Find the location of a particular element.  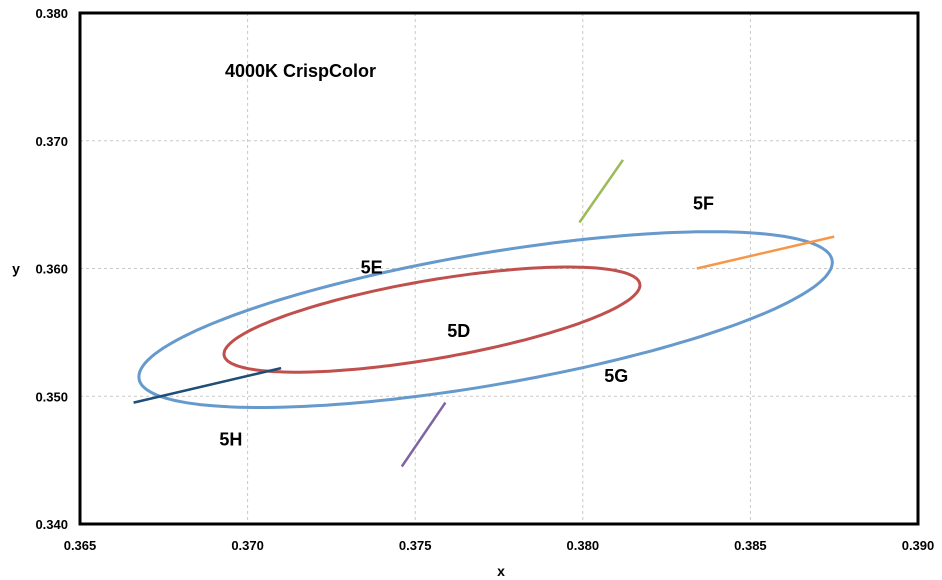

y-tick-label: 0.380 is located at coordinates (51, 13).